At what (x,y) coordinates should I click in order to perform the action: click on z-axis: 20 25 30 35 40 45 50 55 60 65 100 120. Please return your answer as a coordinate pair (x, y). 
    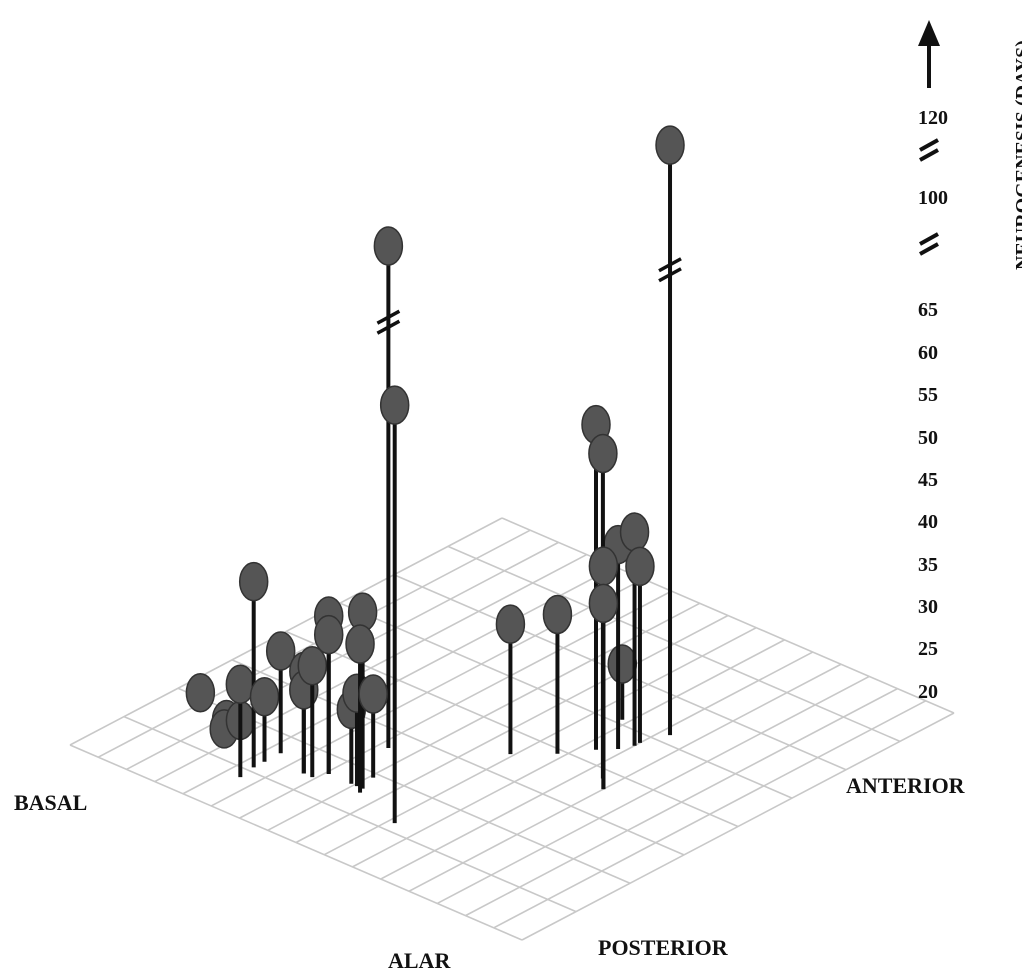
    Looking at the image, I should click on (933, 361).